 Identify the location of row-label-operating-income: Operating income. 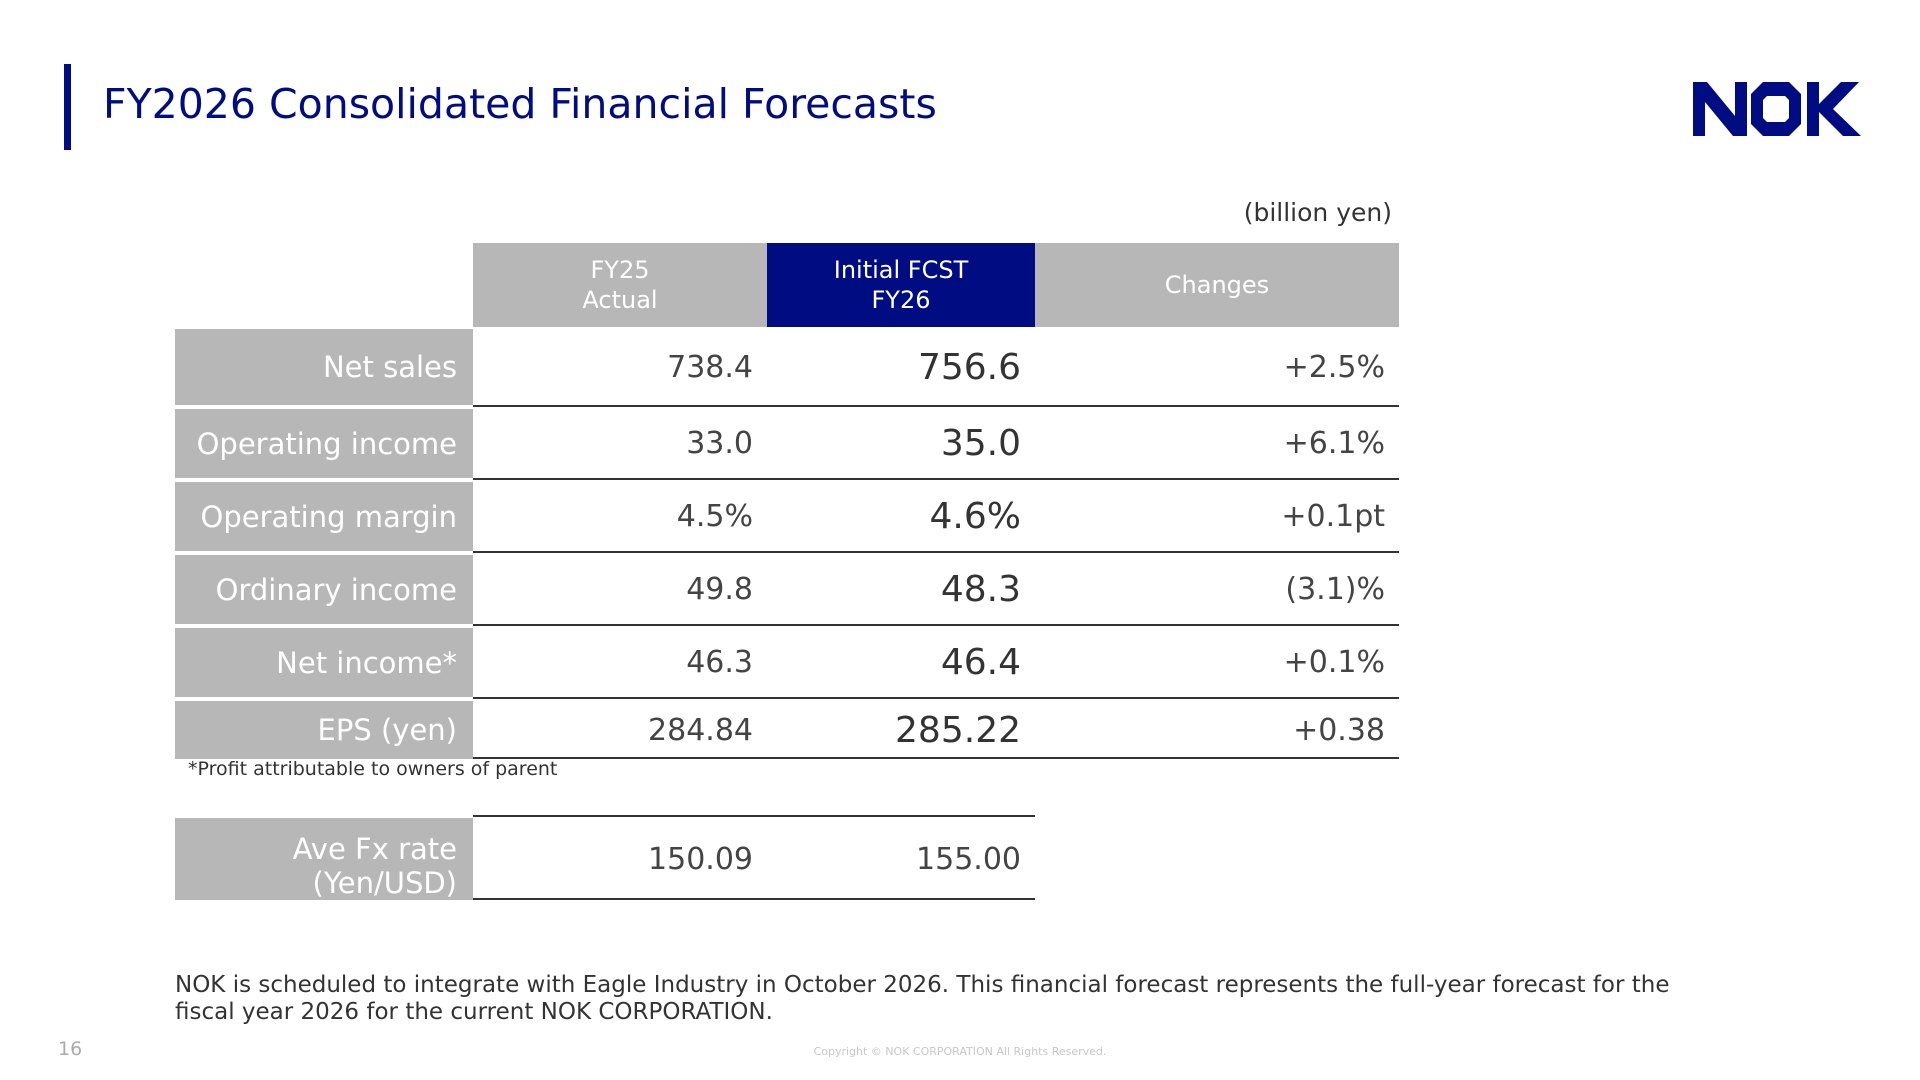
(324, 443).